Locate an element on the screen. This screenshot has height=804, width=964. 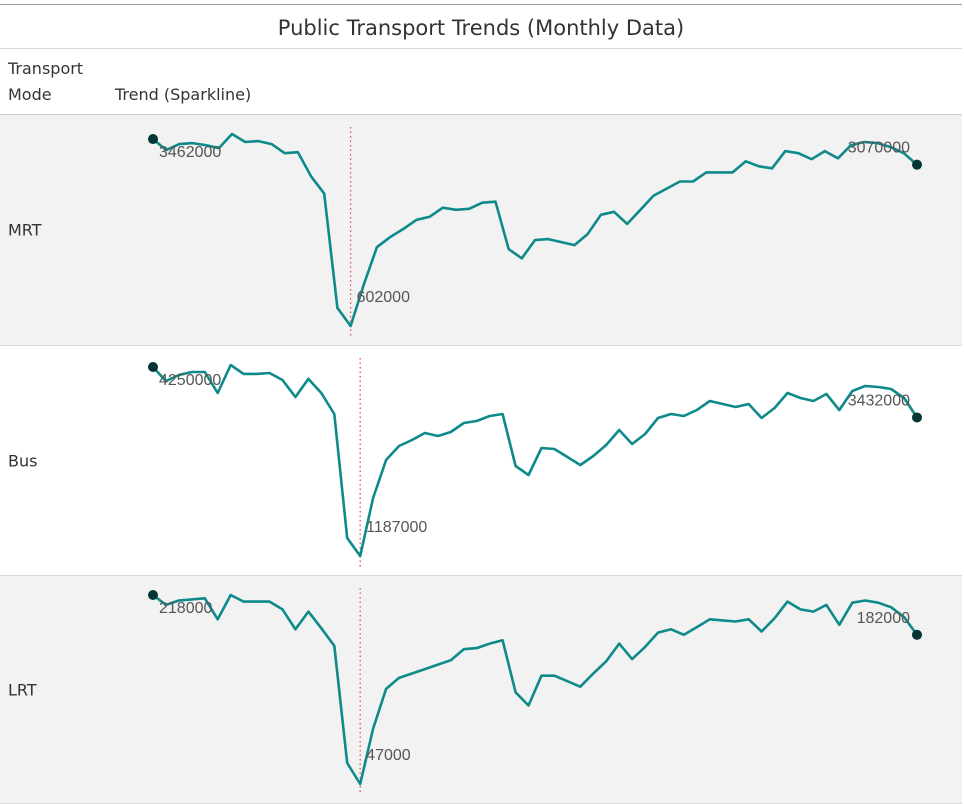
row-label: LRT is located at coordinates (22, 689).